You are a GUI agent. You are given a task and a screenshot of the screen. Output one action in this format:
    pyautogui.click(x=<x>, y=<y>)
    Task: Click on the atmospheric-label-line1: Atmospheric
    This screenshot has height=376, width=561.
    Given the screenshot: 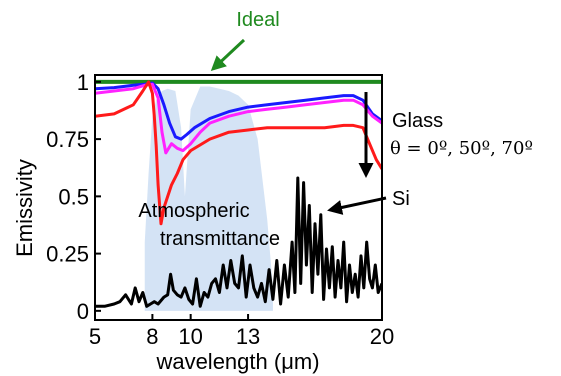 What is the action you would take?
    pyautogui.click(x=193, y=211)
    